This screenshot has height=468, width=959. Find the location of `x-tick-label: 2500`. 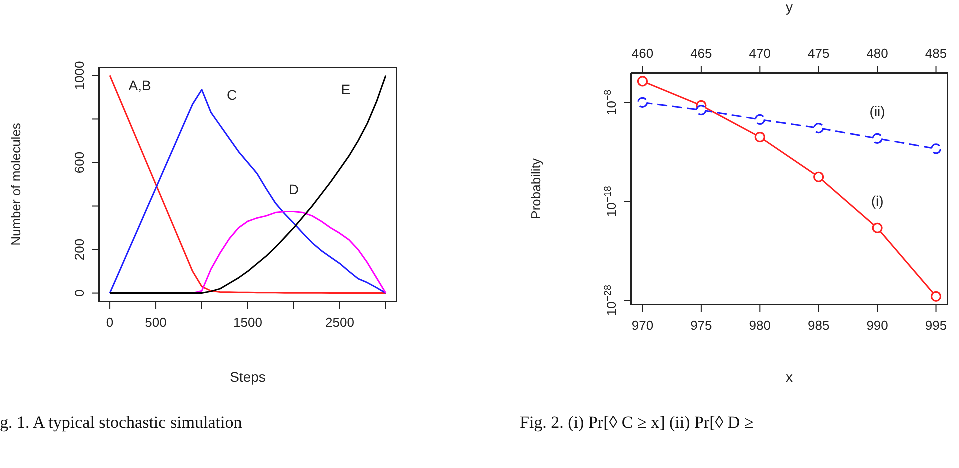

x-tick-label: 2500 is located at coordinates (340, 322).